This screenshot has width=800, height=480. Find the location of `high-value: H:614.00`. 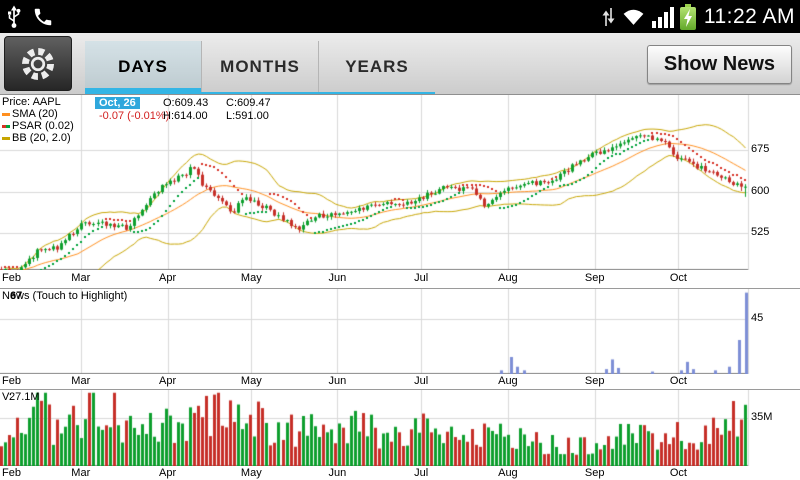

high-value: H:614.00 is located at coordinates (185, 116).